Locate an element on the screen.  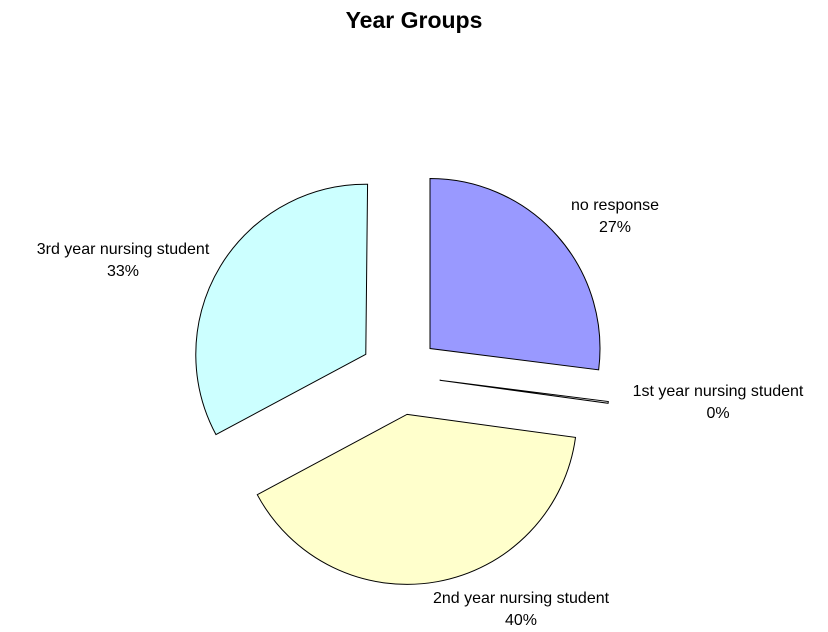
pie-slice-2nd-year-nursing-student is located at coordinates (416, 499).